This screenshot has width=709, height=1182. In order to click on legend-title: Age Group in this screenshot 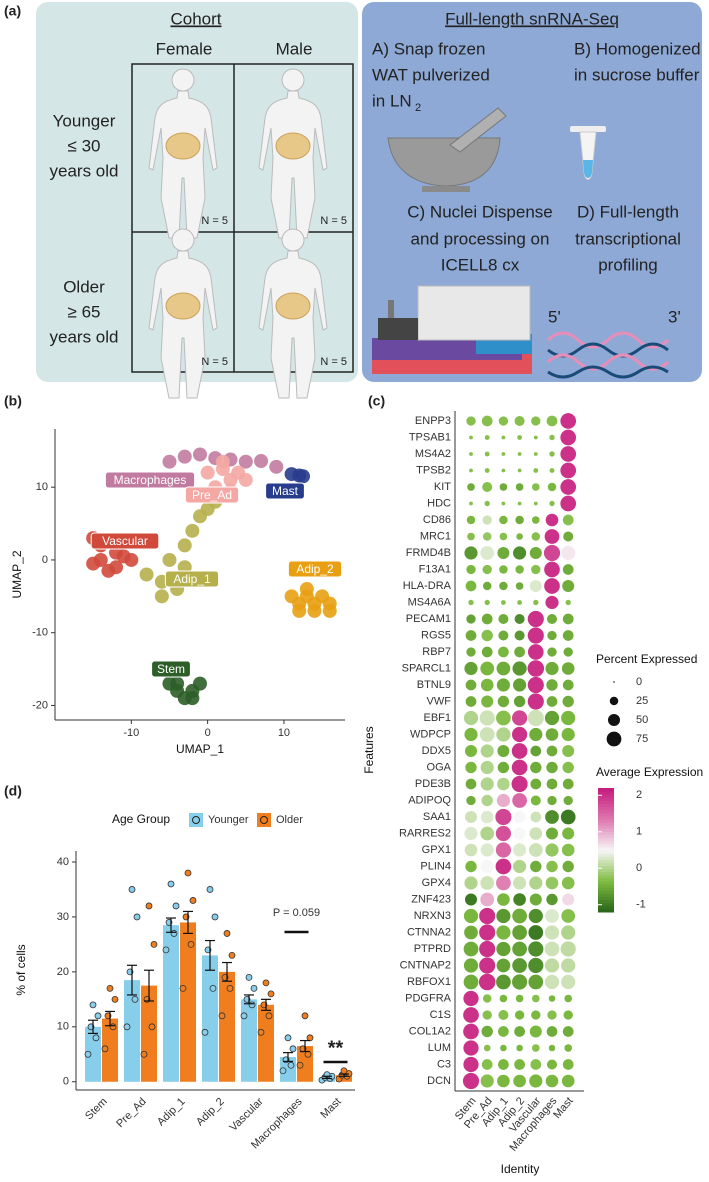, I will do `click(141, 819)`.